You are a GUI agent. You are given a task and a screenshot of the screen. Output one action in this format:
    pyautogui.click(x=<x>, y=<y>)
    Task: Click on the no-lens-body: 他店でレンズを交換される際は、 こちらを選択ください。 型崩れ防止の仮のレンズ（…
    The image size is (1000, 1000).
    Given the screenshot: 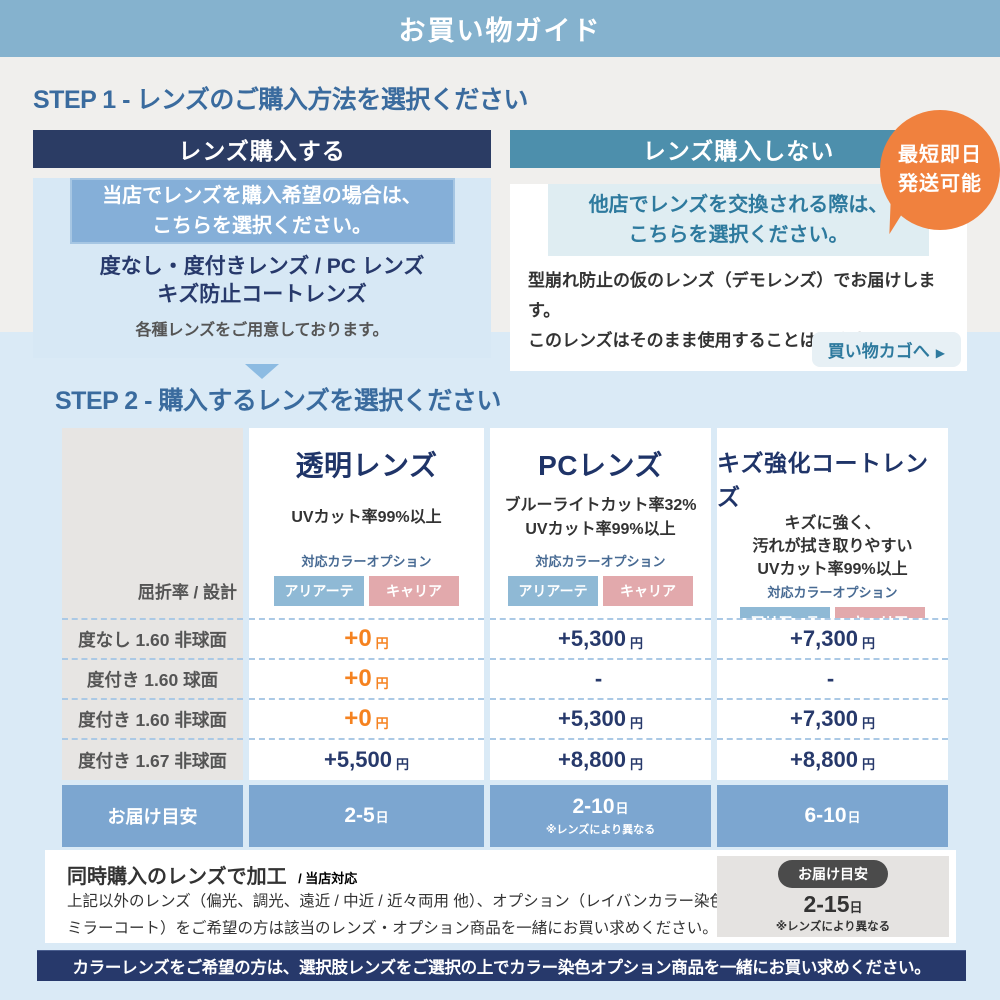 What is the action you would take?
    pyautogui.click(x=738, y=277)
    